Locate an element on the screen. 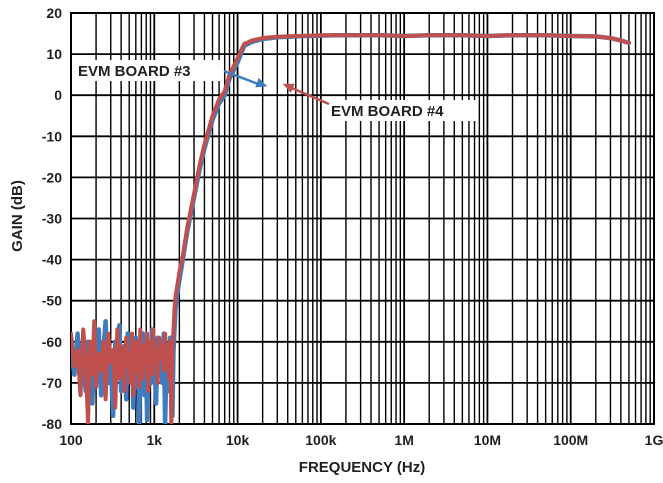 The height and width of the screenshot is (483, 663). x-tick-label: 10M is located at coordinates (487, 440).